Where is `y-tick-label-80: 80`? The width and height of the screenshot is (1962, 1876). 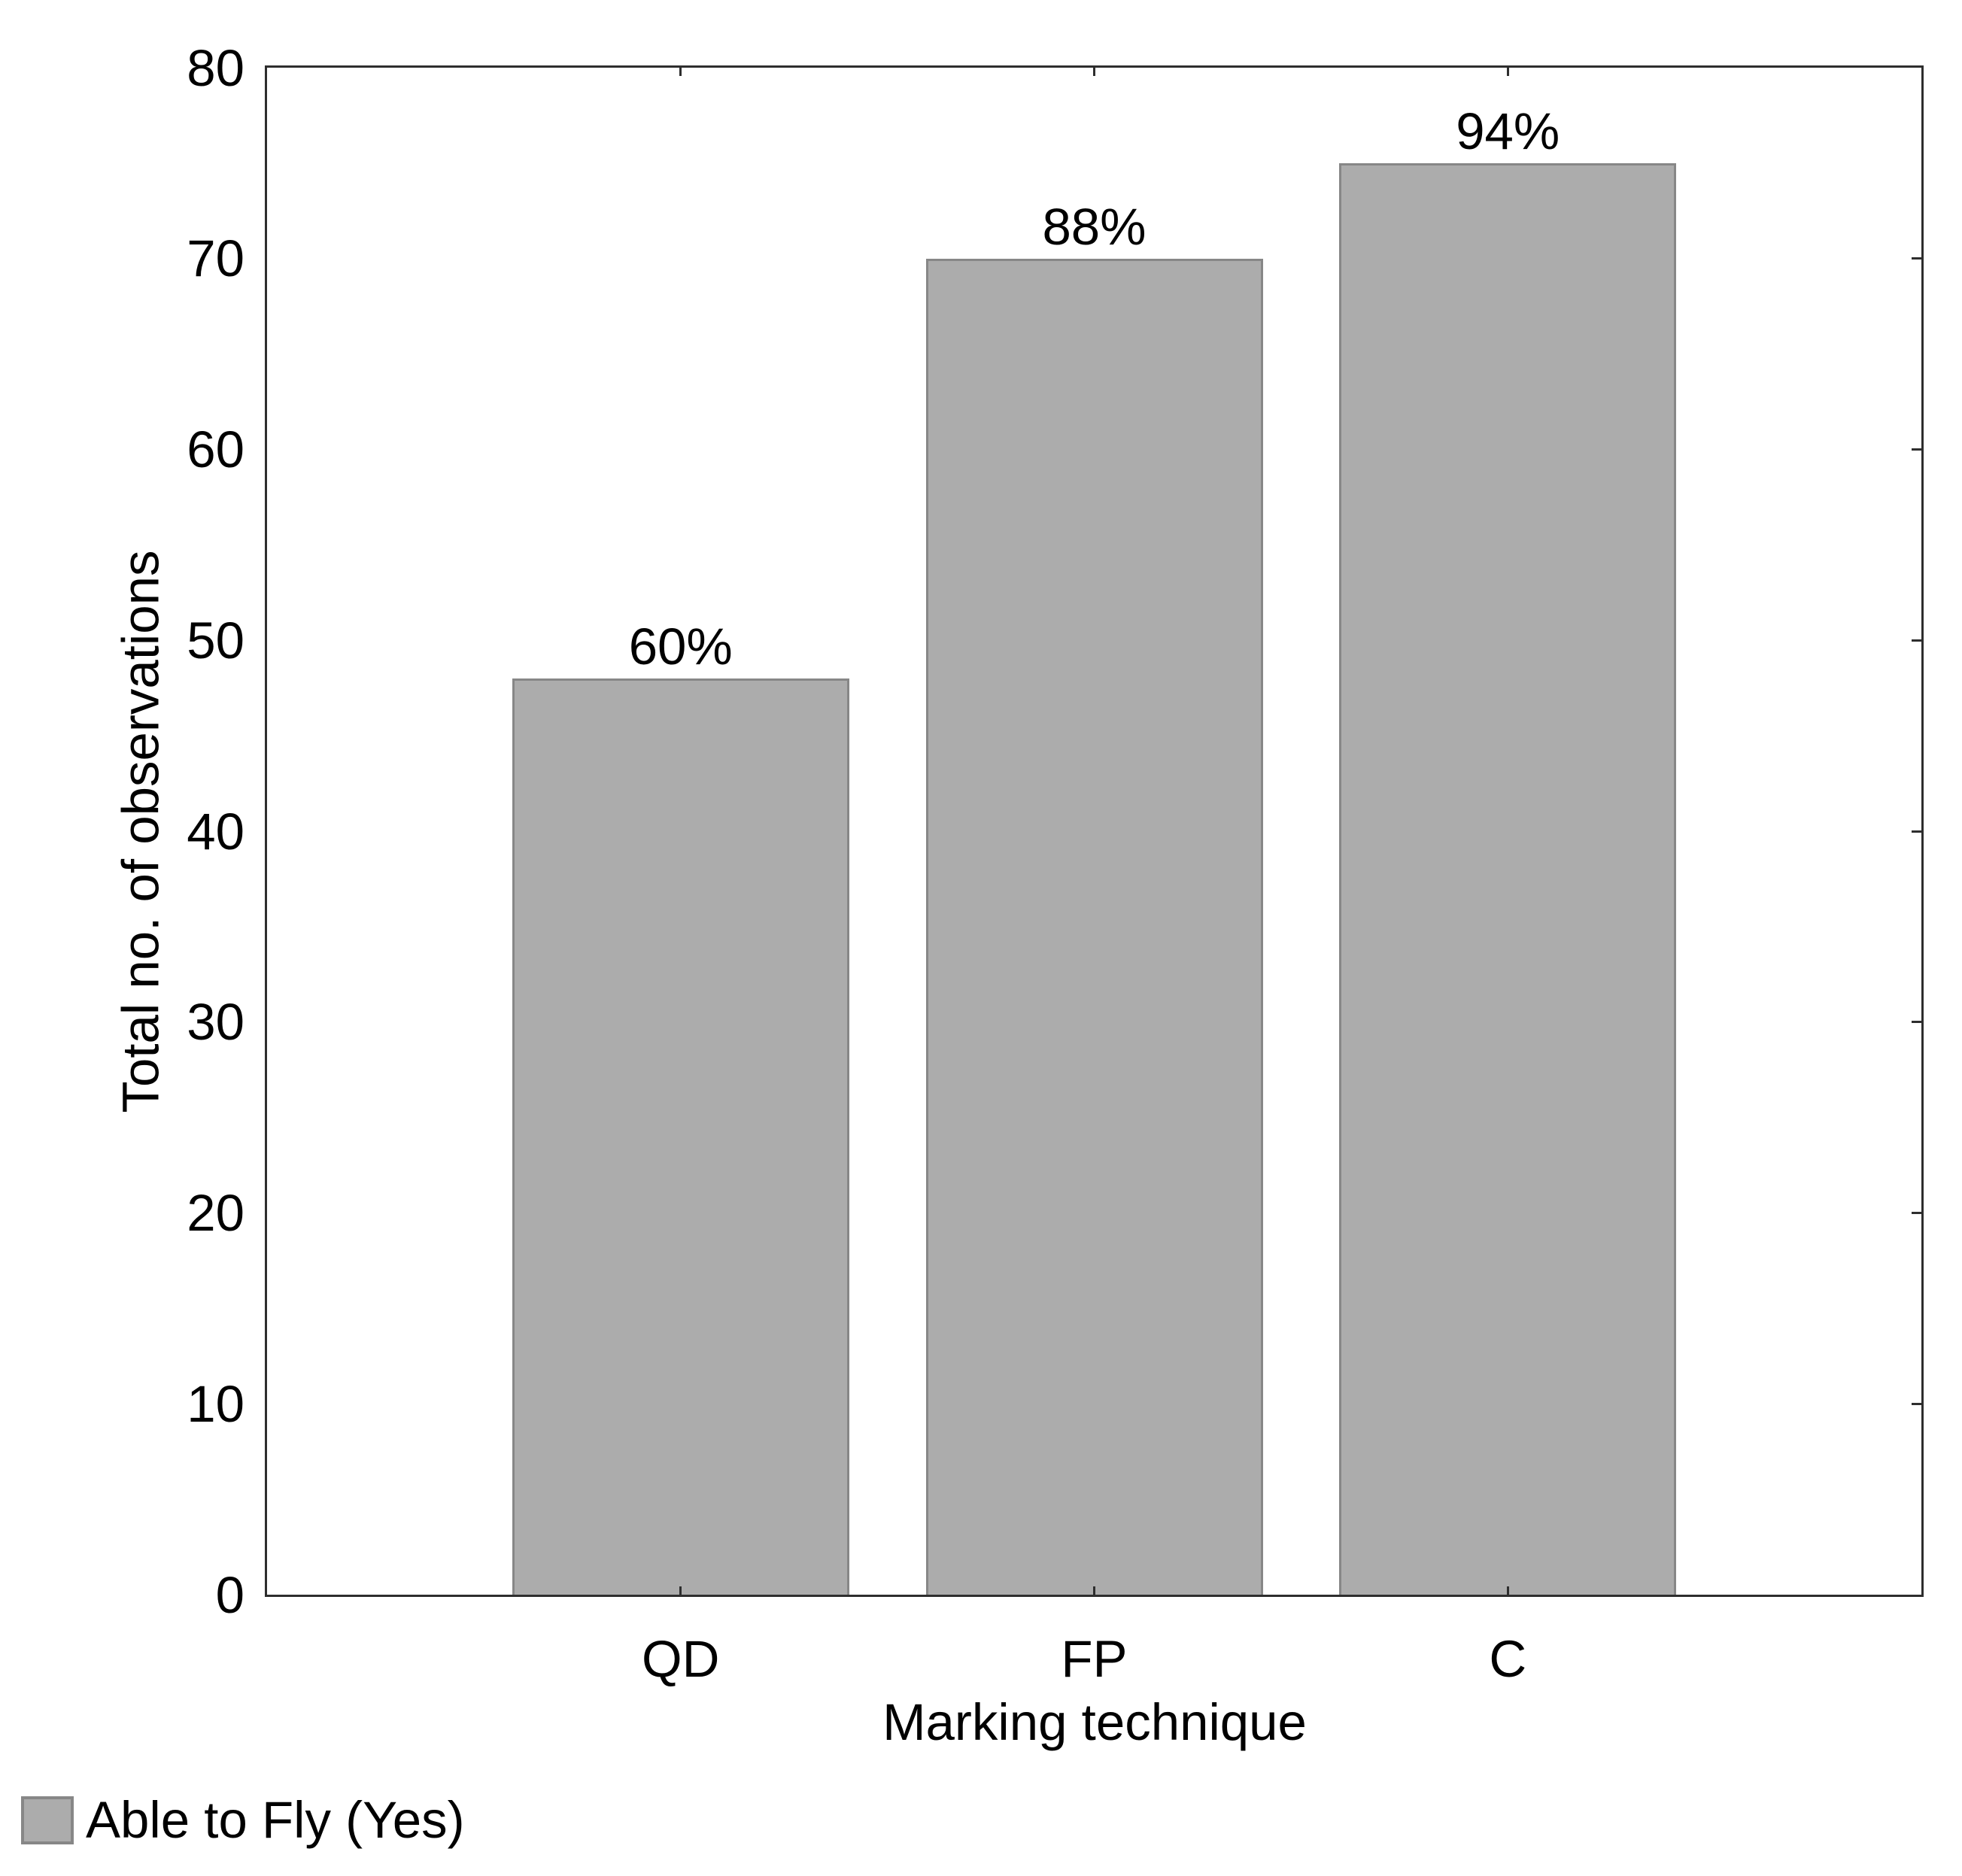
y-tick-label-80: 80 is located at coordinates (215, 67).